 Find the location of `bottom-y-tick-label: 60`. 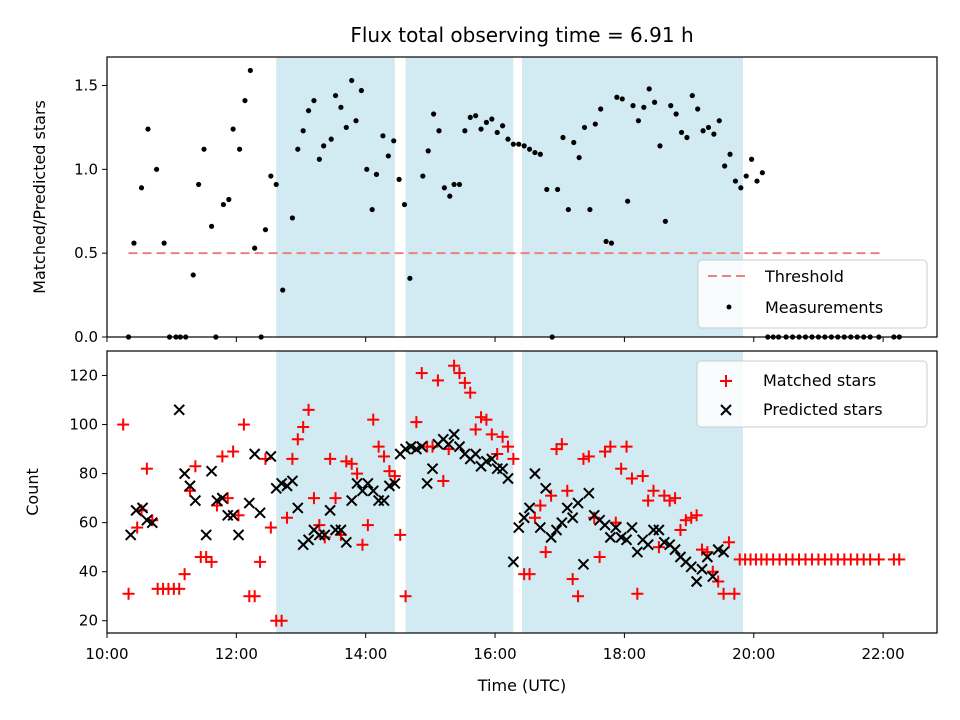

bottom-y-tick-label: 60 is located at coordinates (88, 523).